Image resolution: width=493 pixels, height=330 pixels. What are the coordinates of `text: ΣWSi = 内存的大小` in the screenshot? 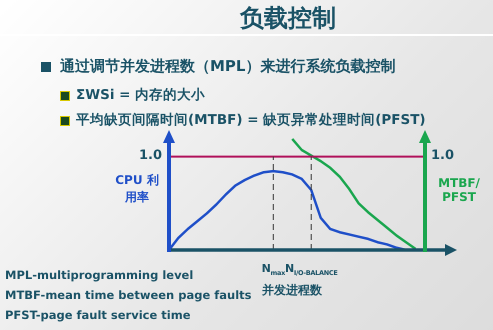 It's located at (141, 95).